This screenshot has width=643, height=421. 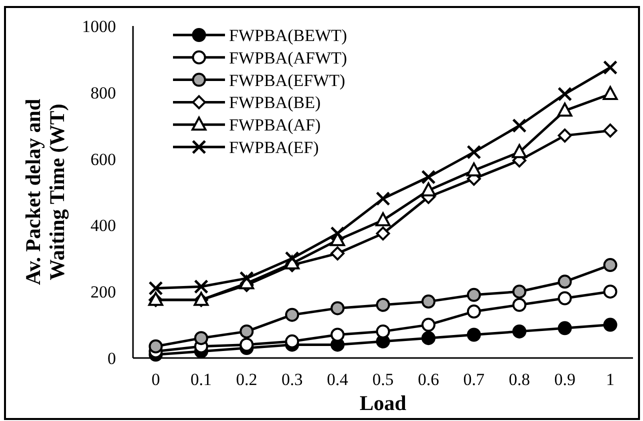 I want to click on x-tick-label: 0.4, so click(x=337, y=379).